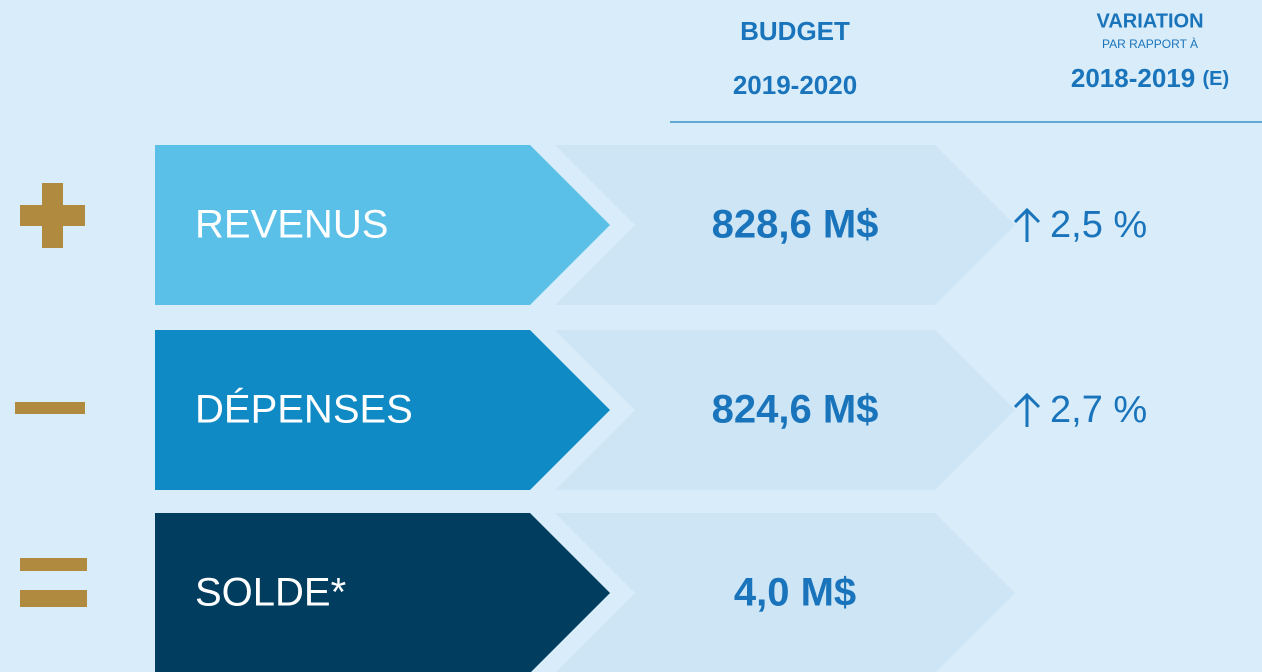 The height and width of the screenshot is (672, 1262). What do you see at coordinates (291, 225) in the screenshot?
I see `row-label: REVENUS` at bounding box center [291, 225].